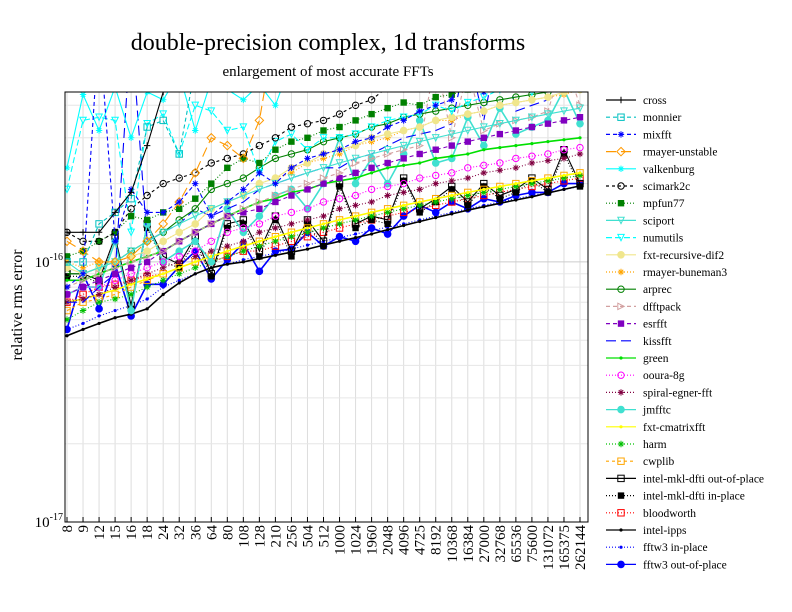  What do you see at coordinates (662, 307) in the screenshot?
I see `legend-label: dfftpack` at bounding box center [662, 307].